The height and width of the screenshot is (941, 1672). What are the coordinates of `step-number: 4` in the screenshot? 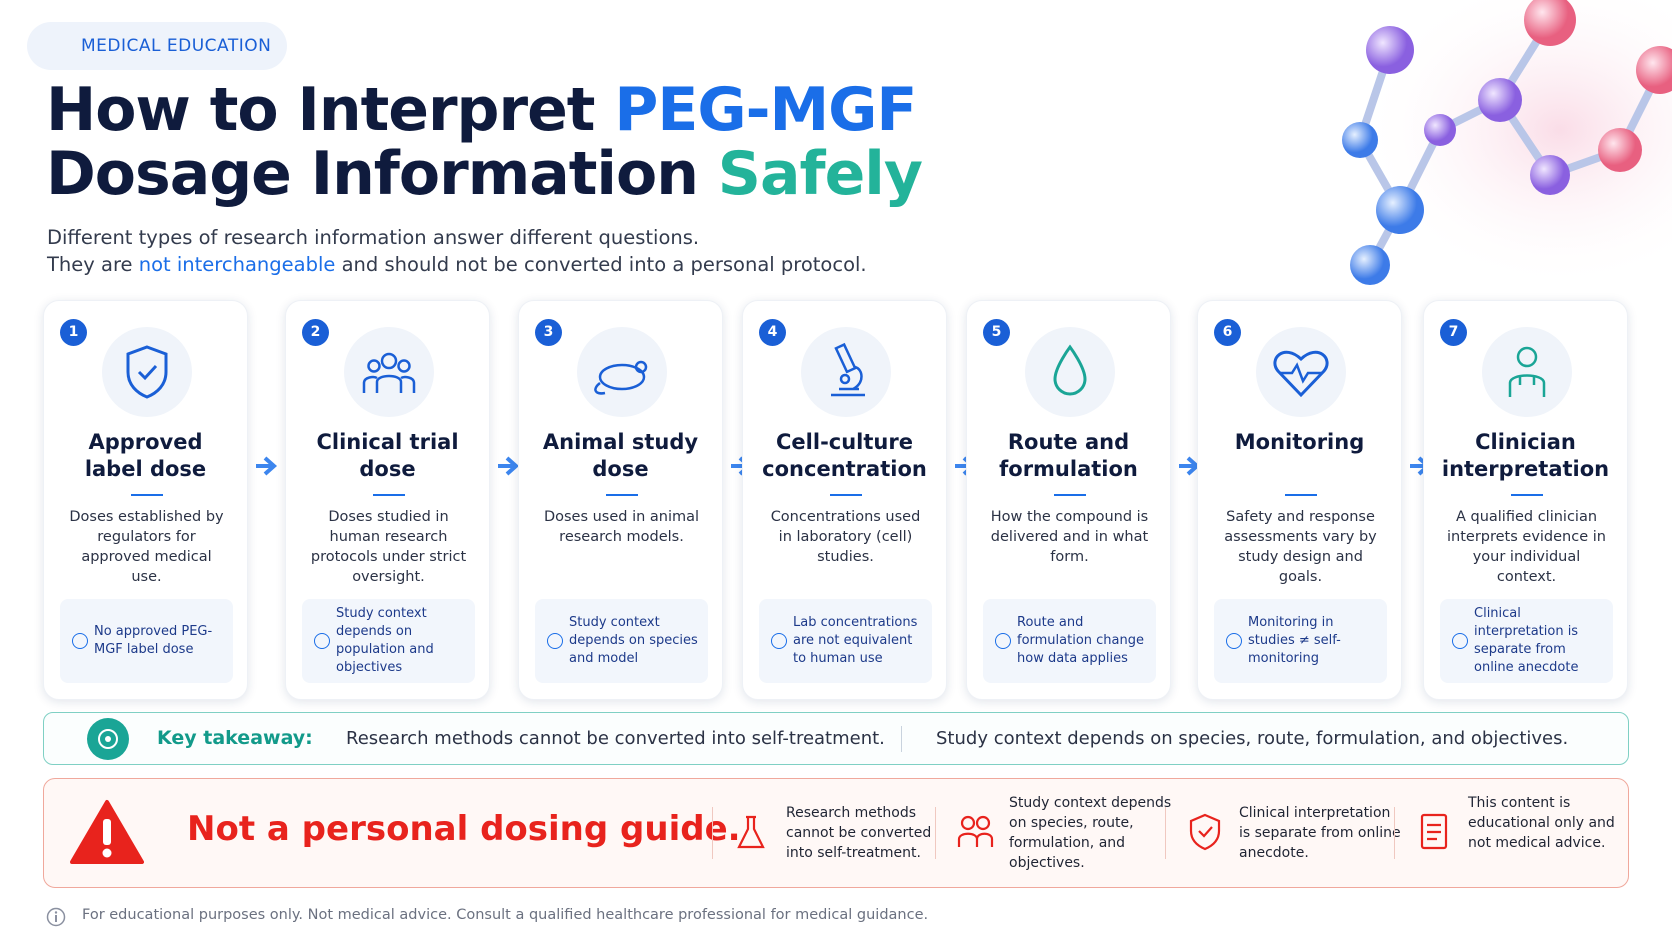 It's located at (772, 332).